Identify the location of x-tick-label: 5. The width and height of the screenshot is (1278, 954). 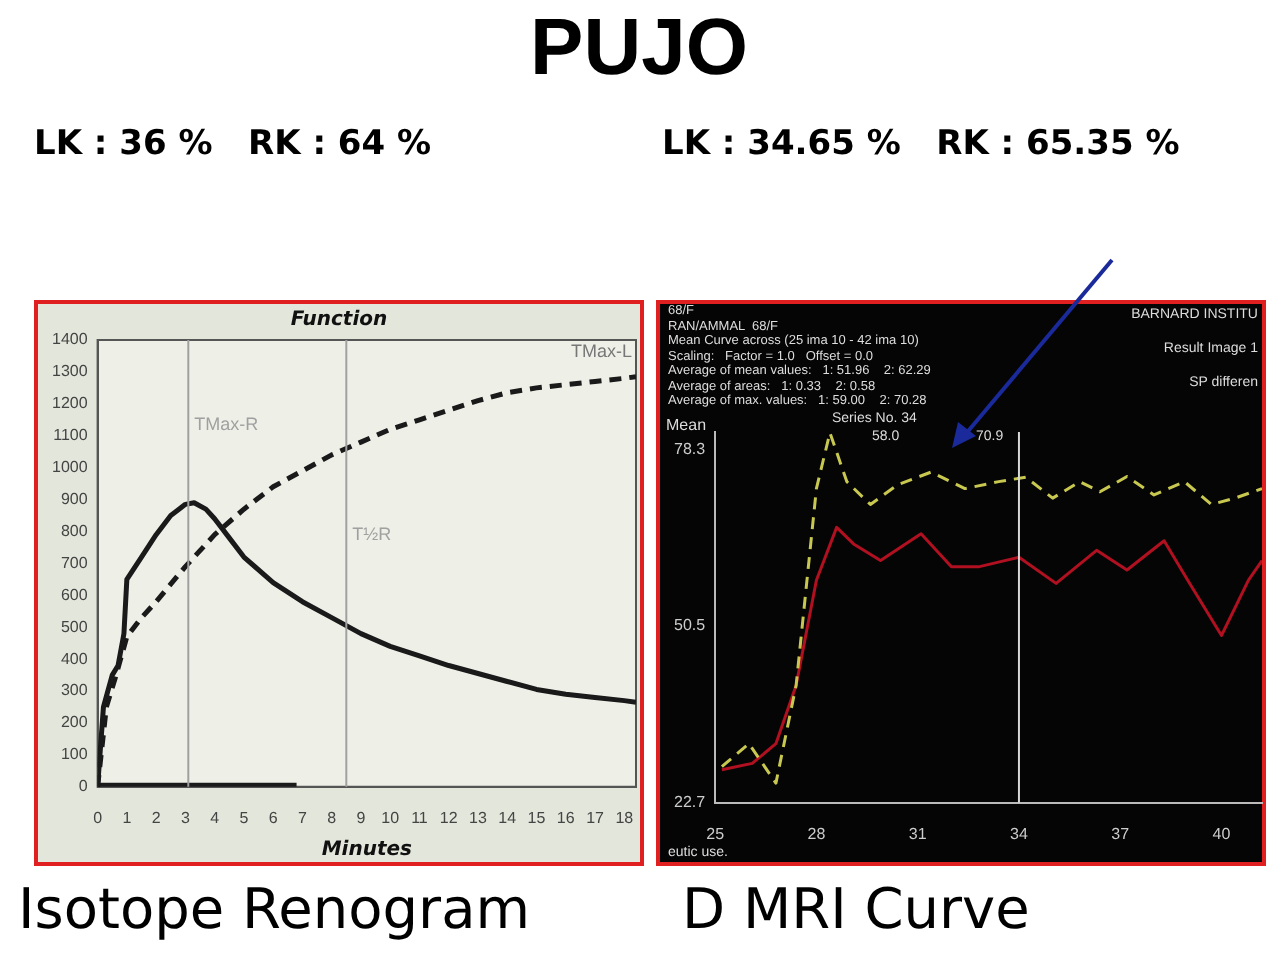
(244, 817).